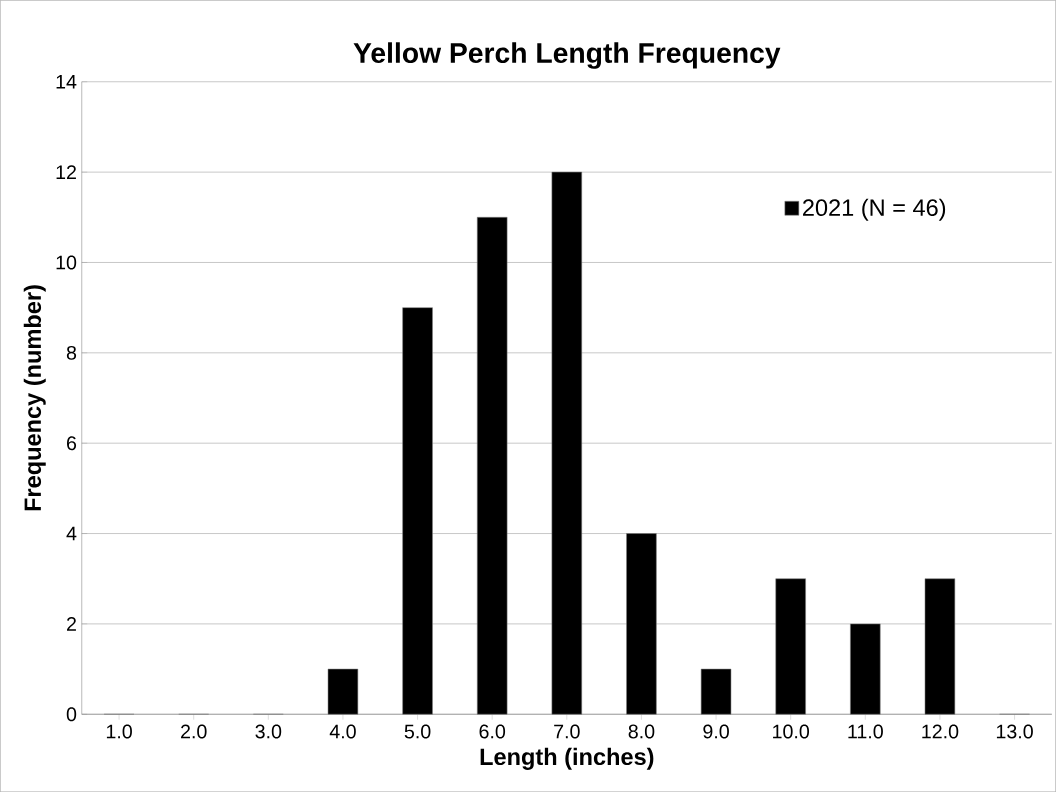 Image resolution: width=1056 pixels, height=792 pixels. Describe the element at coordinates (791, 731) in the screenshot. I see `x-tick-label: 10.0` at that location.